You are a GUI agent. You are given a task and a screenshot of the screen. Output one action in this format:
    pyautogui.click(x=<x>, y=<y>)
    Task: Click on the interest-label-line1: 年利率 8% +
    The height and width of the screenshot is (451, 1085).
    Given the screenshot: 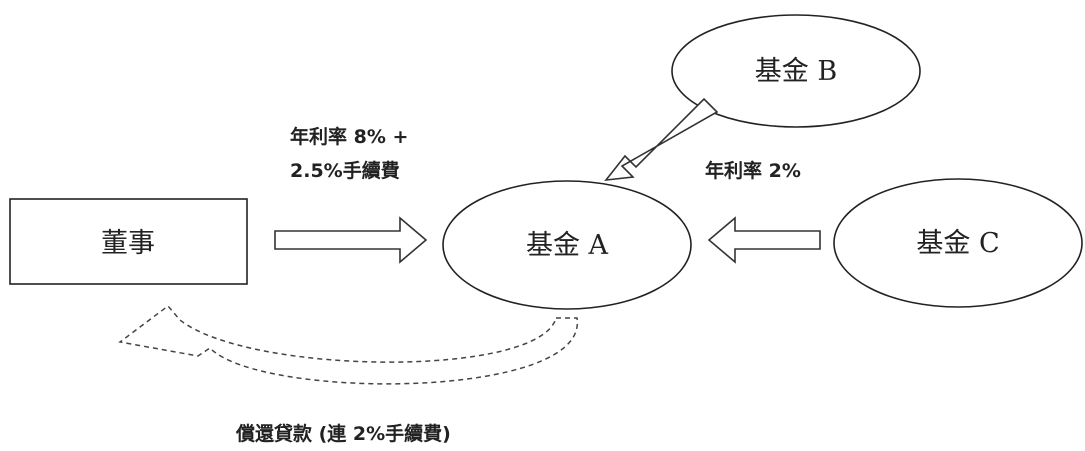 What is the action you would take?
    pyautogui.click(x=349, y=136)
    